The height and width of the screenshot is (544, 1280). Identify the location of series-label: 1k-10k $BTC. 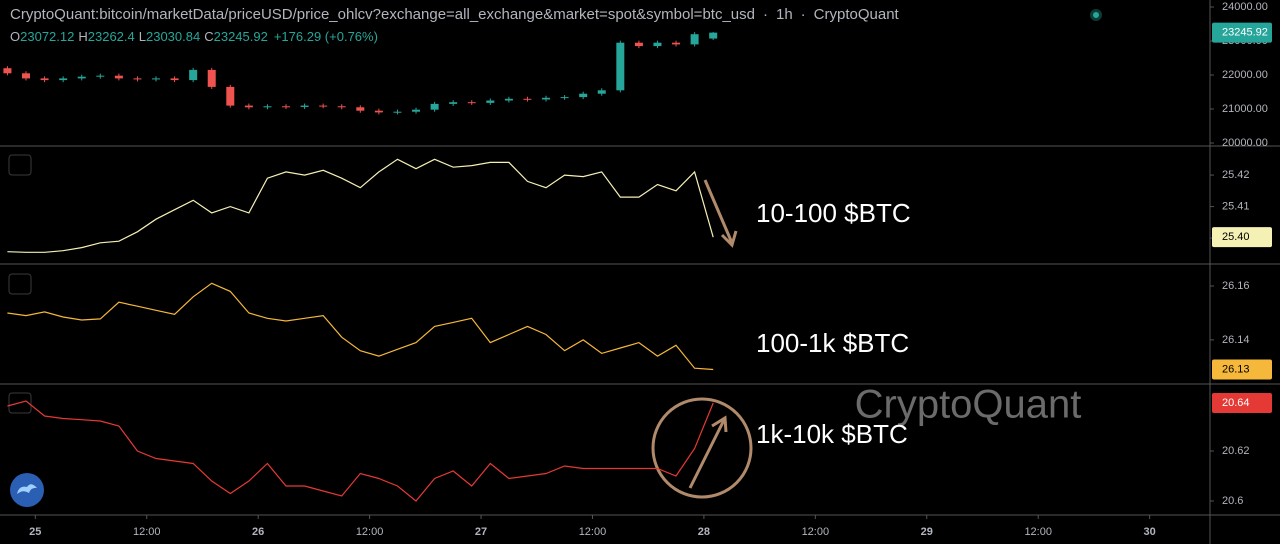
(832, 434).